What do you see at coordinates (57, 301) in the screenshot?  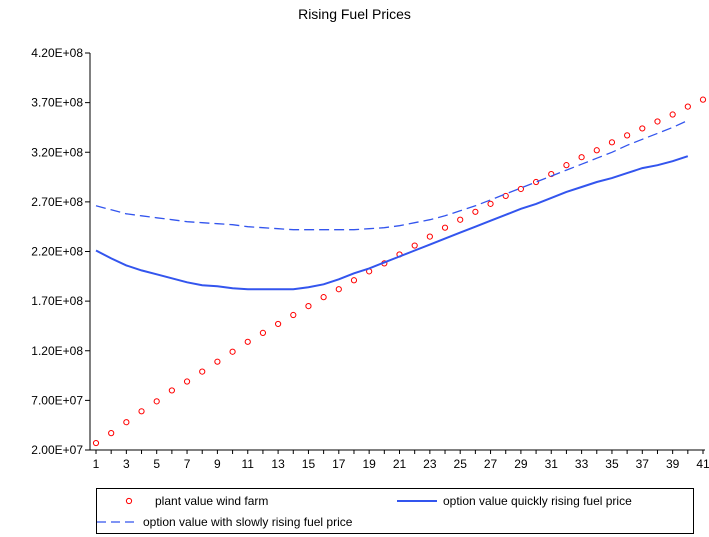 I see `y-tick-label: 1.70E+08` at bounding box center [57, 301].